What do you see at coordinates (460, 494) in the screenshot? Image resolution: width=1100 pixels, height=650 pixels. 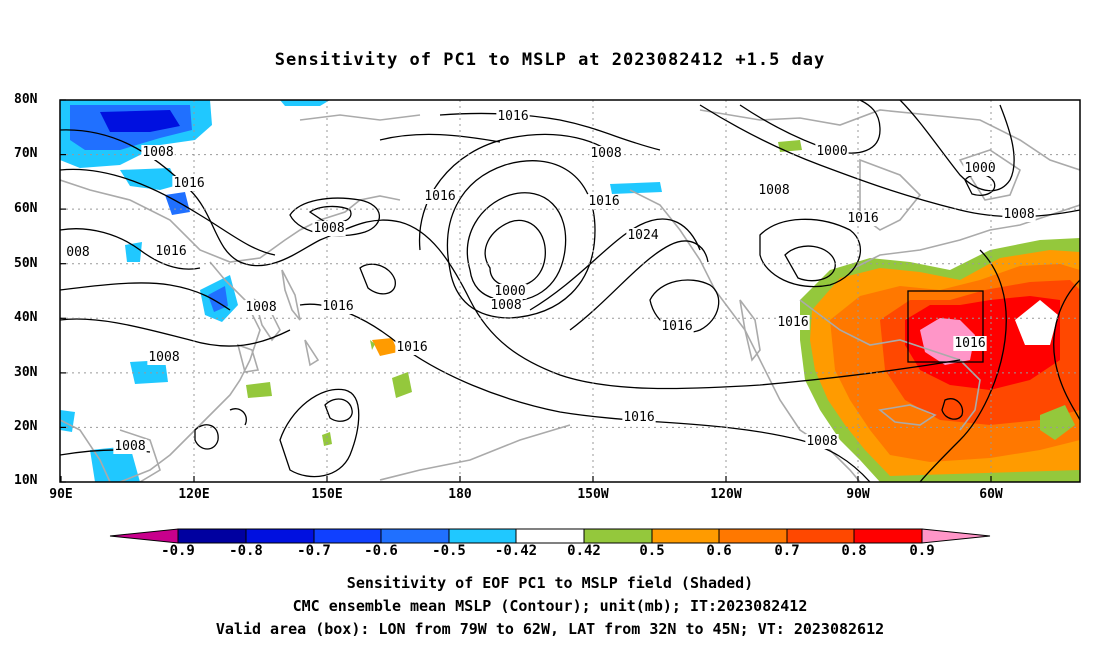 I see `lon-label: 180` at bounding box center [460, 494].